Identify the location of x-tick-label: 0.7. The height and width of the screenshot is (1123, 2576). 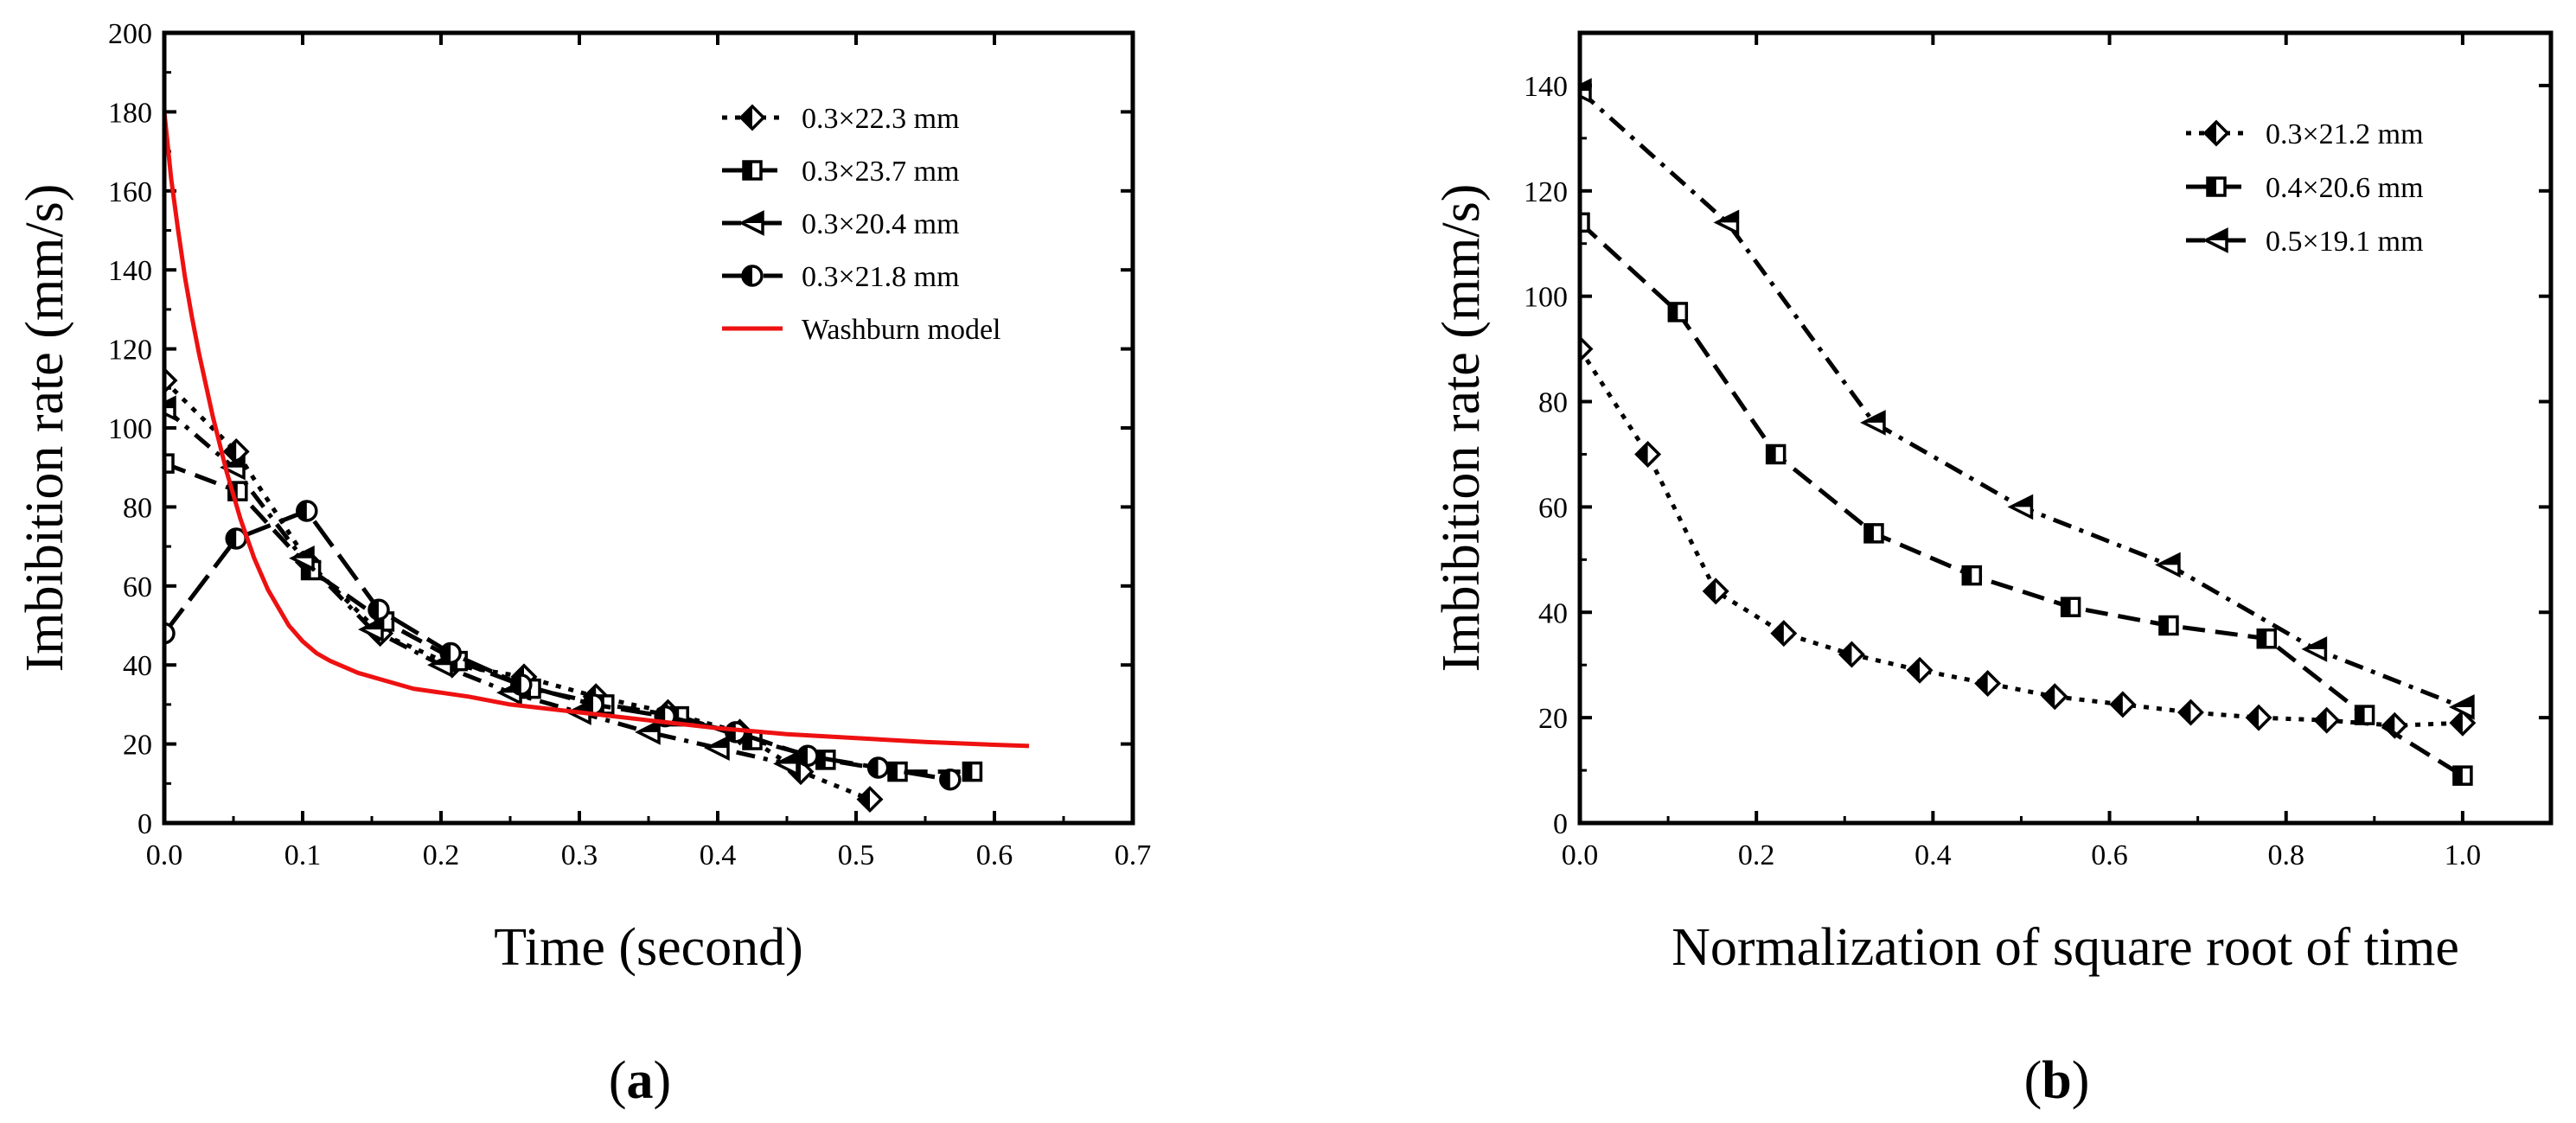
(1134, 855).